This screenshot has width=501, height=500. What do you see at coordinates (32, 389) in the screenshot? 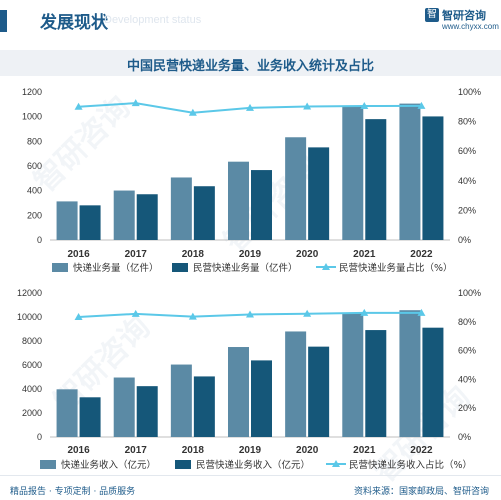
I see `y-tick-label: 4000` at bounding box center [32, 389].